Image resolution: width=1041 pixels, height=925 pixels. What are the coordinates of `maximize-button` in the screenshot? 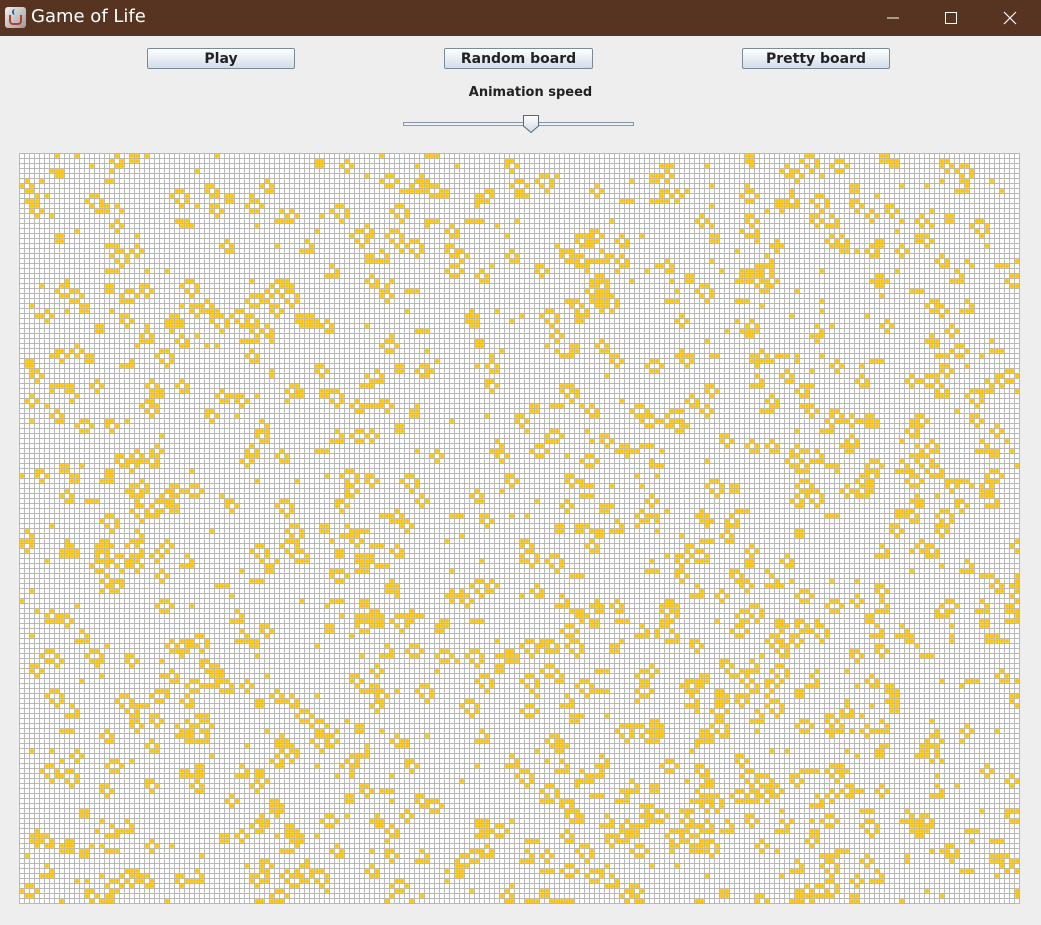 It's located at (951, 18).